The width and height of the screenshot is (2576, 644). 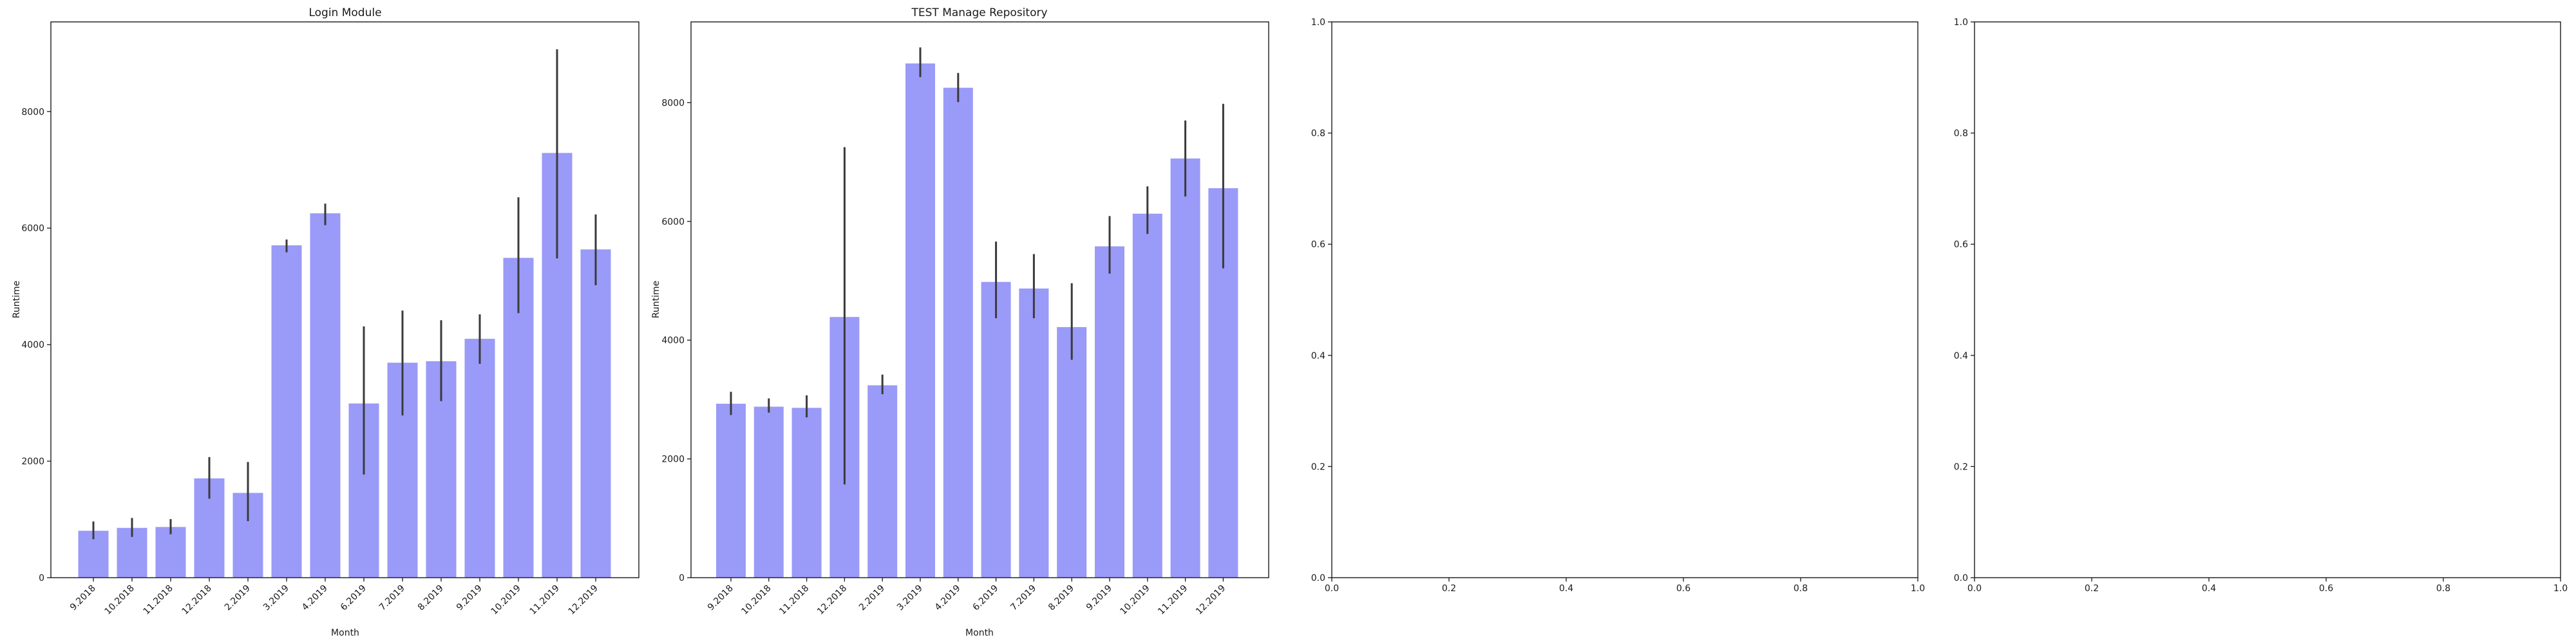 I want to click on bar-10.2019, so click(x=1147, y=396).